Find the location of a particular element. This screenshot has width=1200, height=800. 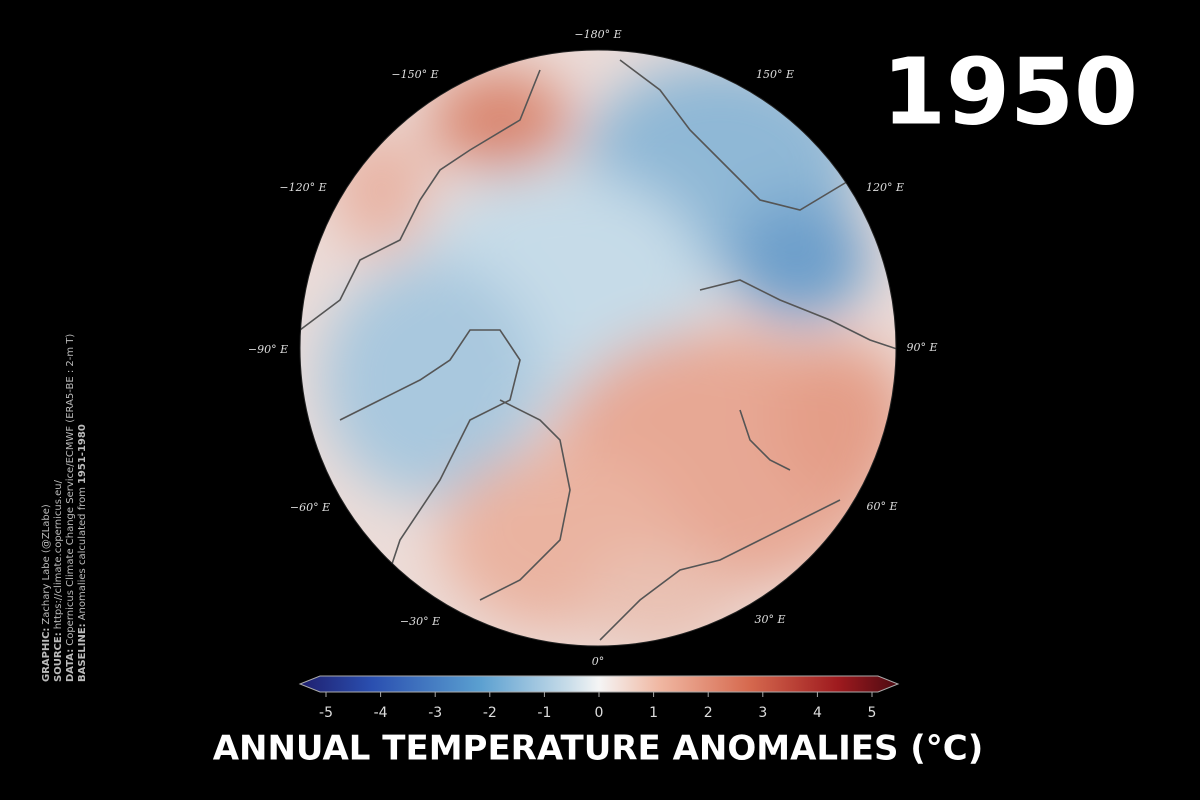

credit-text: https://climate.copernicus.eu/ is located at coordinates (58, 554).